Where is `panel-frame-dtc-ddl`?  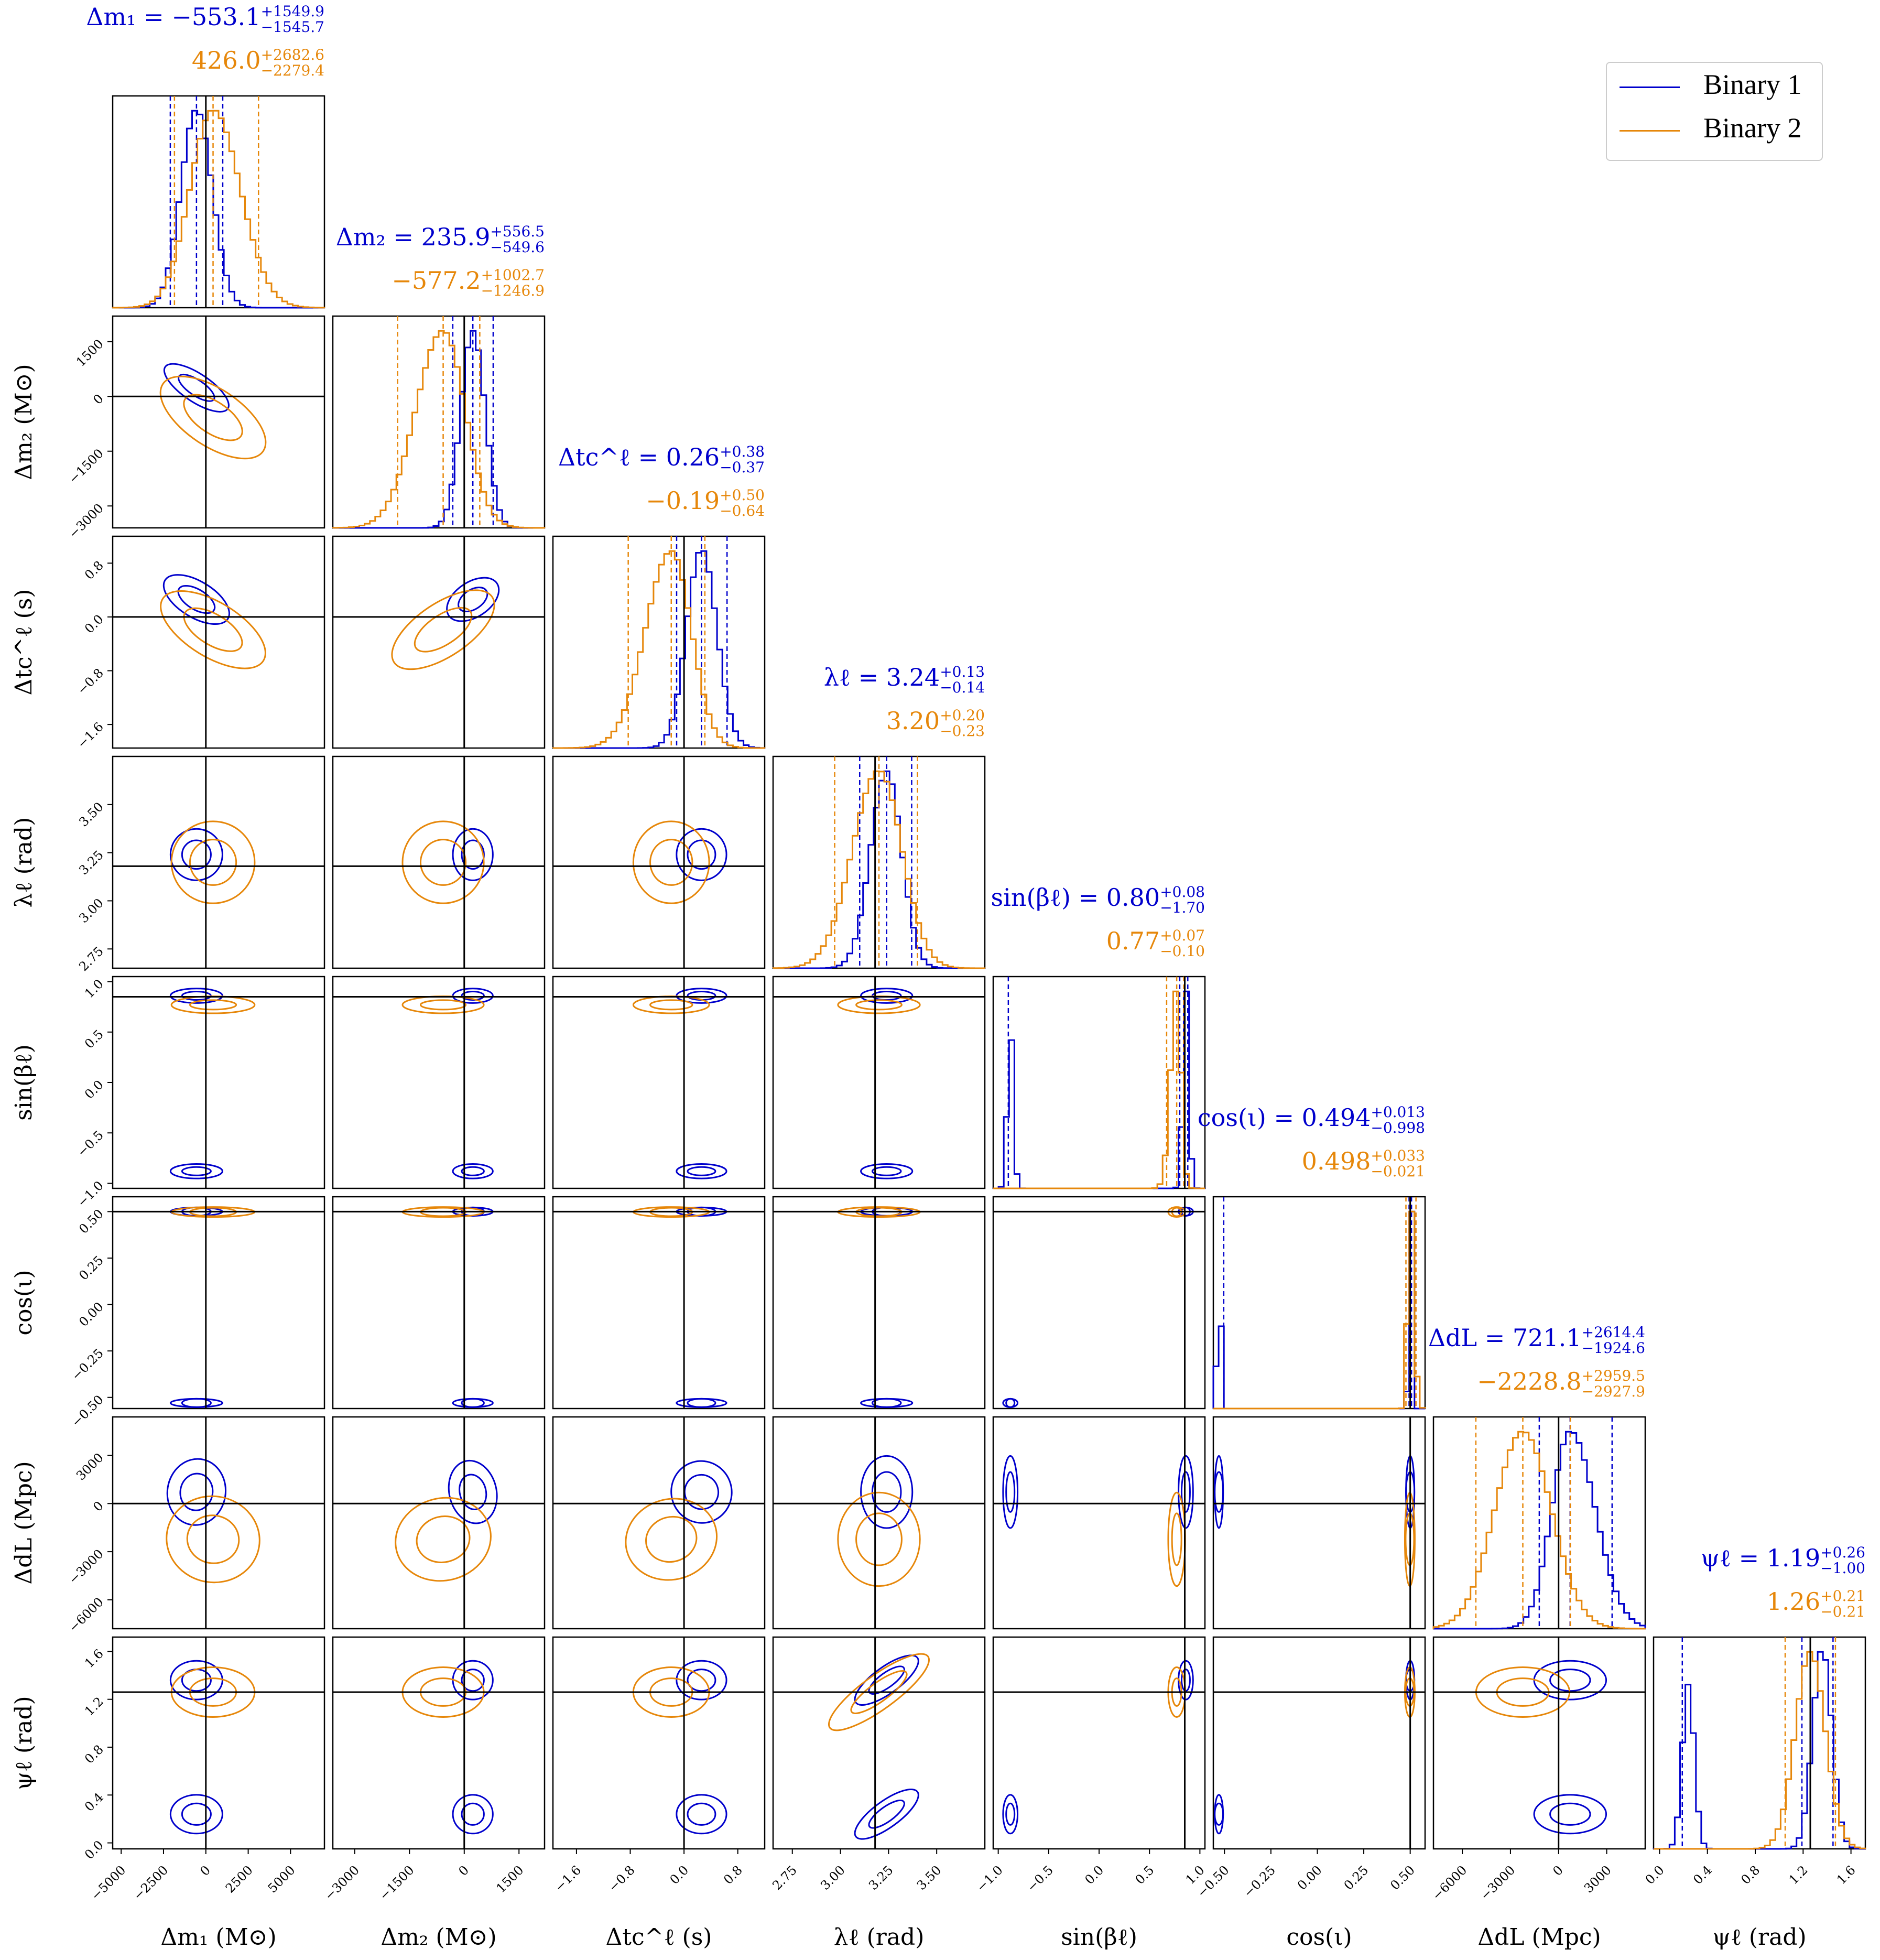
panel-frame-dtc-ddl is located at coordinates (659, 1523).